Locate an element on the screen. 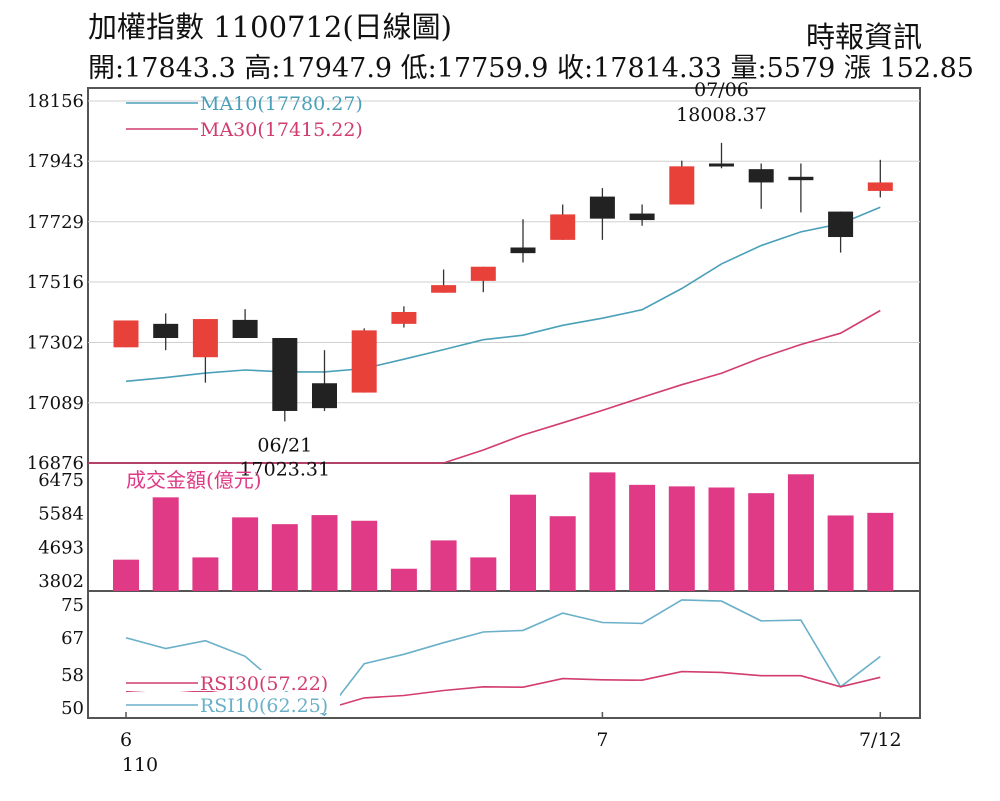  price-tick-label: 16876 is located at coordinates (55, 463).